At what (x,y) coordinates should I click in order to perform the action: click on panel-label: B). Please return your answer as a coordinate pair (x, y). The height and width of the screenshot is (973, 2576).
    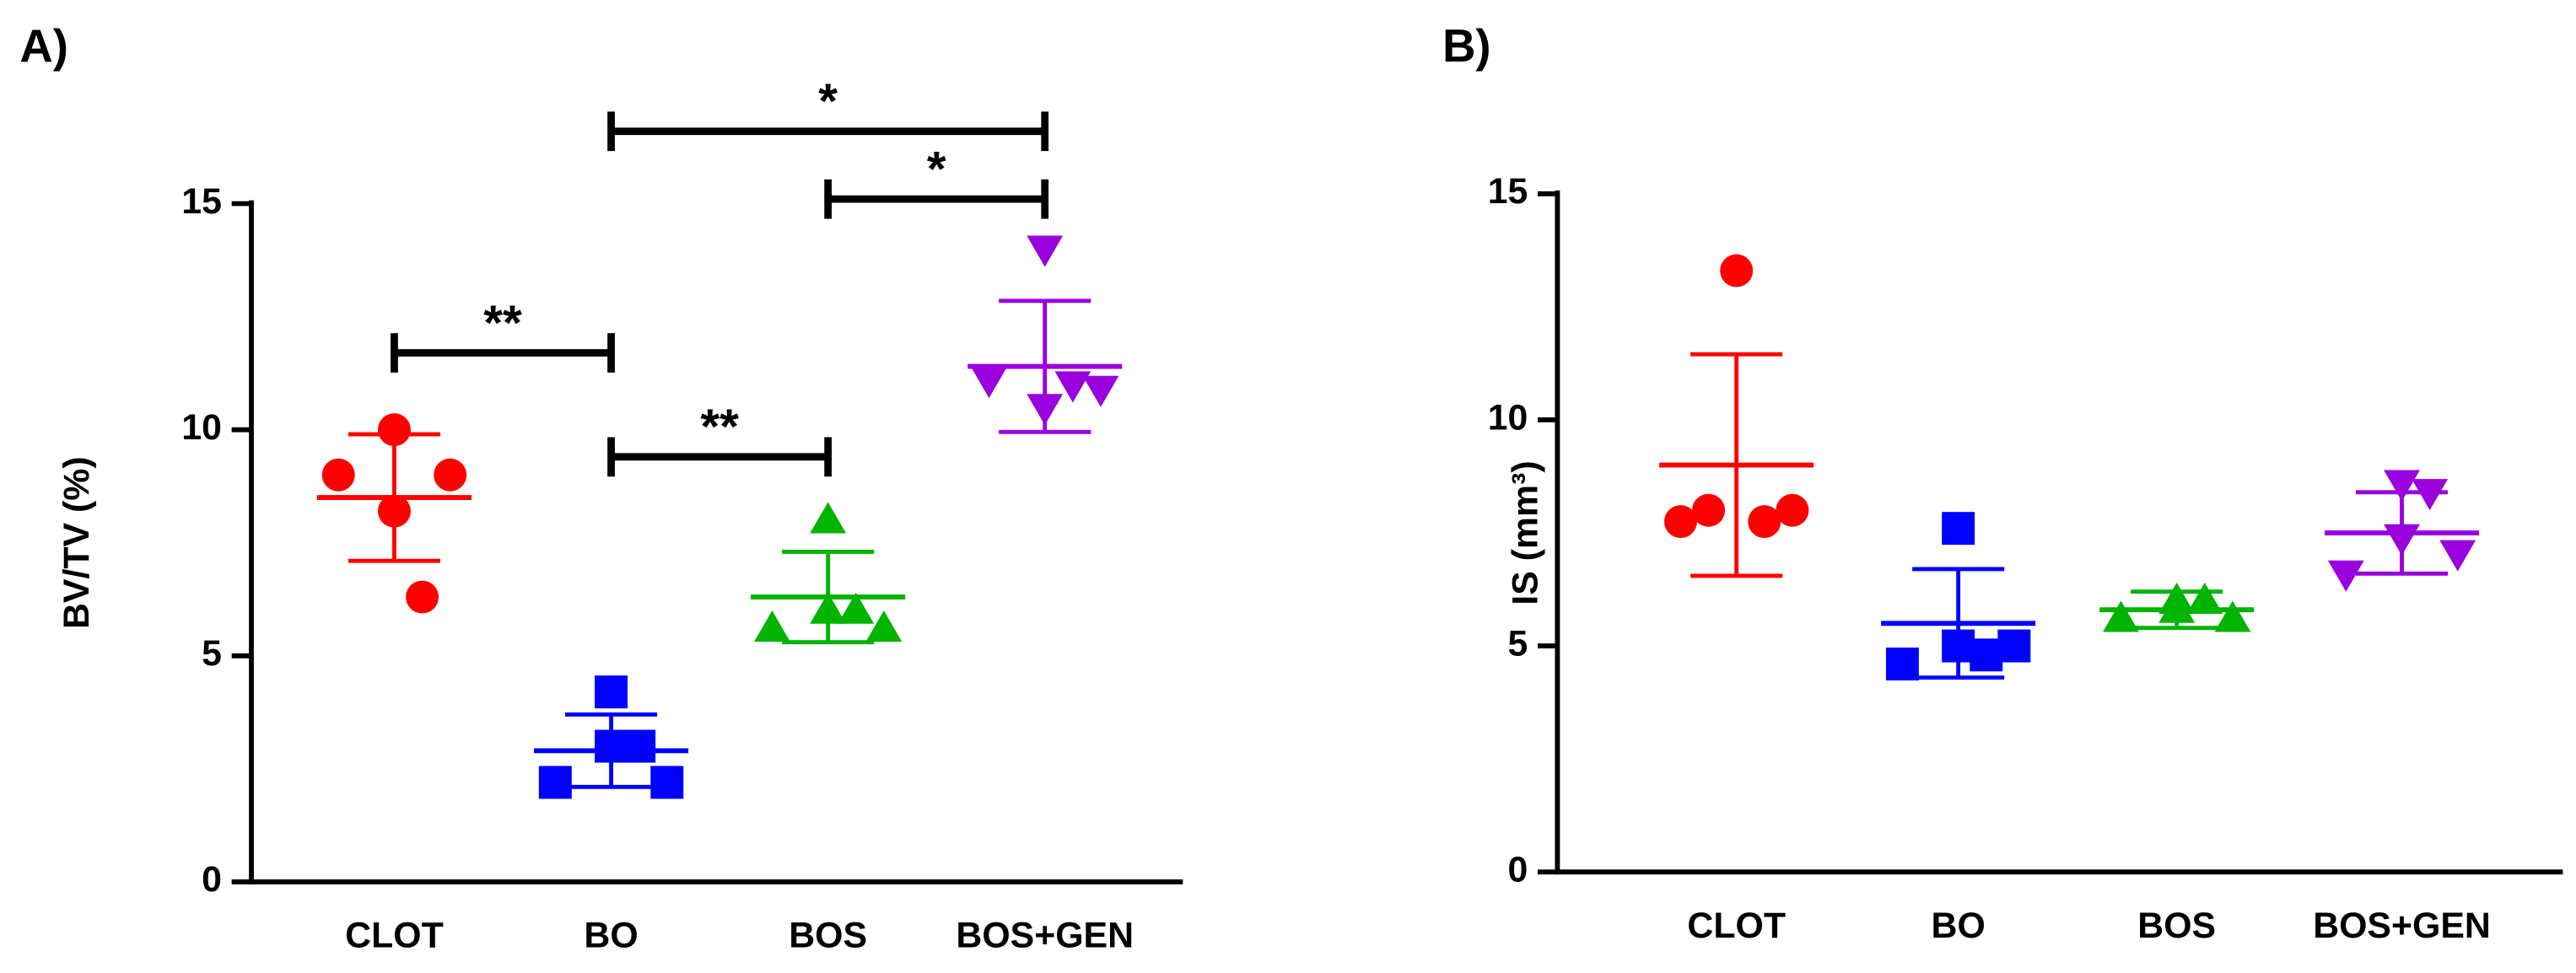
    Looking at the image, I should click on (1466, 46).